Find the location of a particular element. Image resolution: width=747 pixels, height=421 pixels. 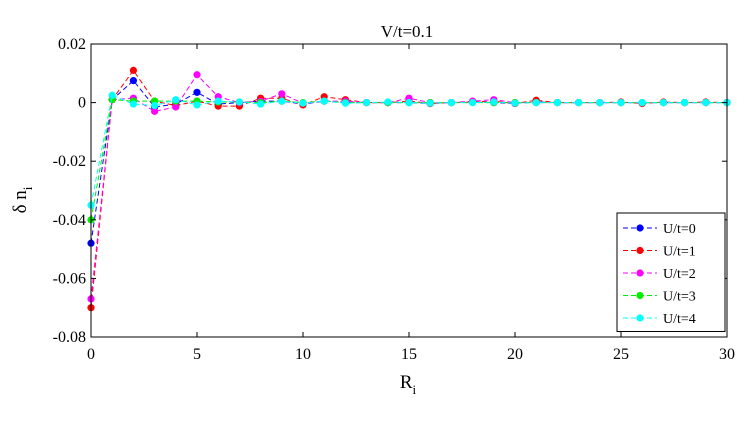

legend-label: U/t=0 is located at coordinates (679, 229).